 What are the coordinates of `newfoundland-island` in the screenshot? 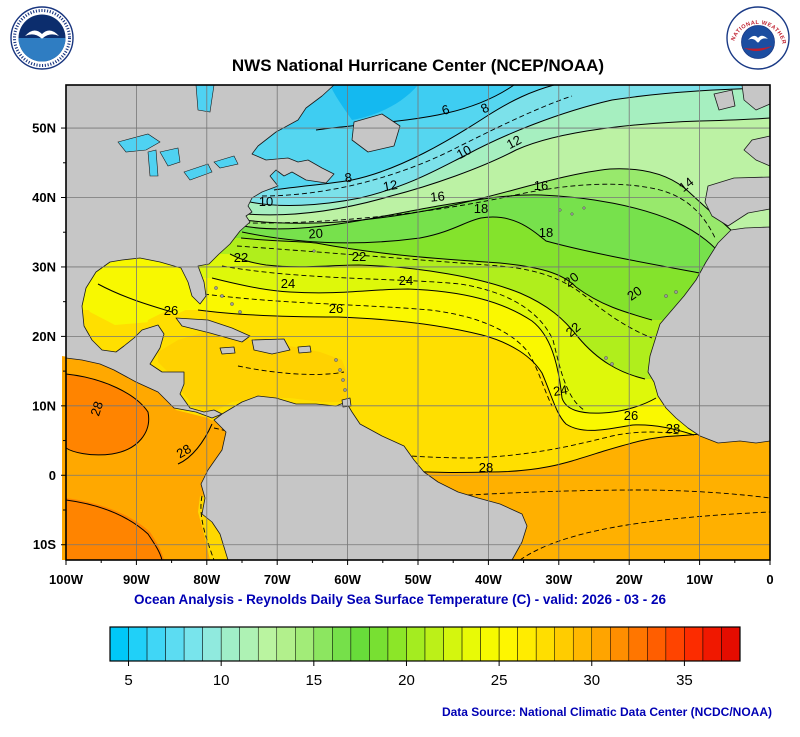 It's located at (376, 133).